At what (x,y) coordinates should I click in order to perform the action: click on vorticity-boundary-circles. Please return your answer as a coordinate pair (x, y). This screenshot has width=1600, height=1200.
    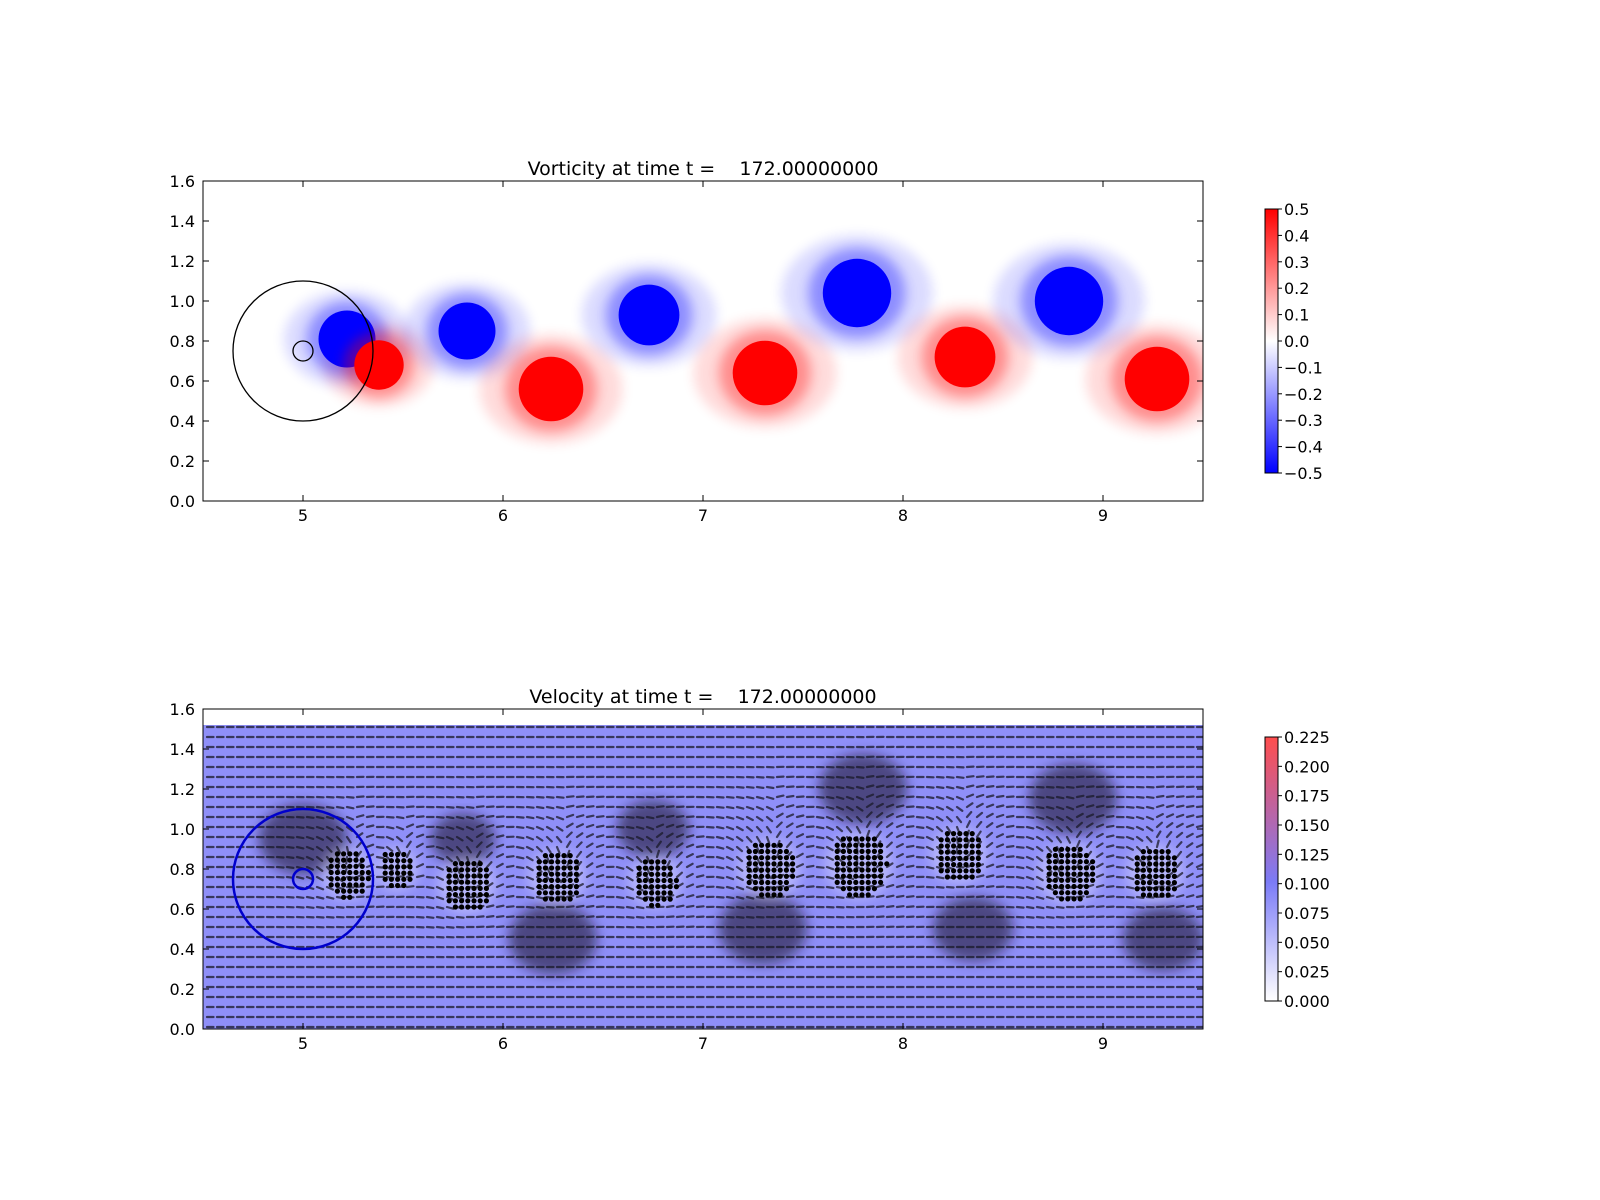
    Looking at the image, I should click on (303, 351).